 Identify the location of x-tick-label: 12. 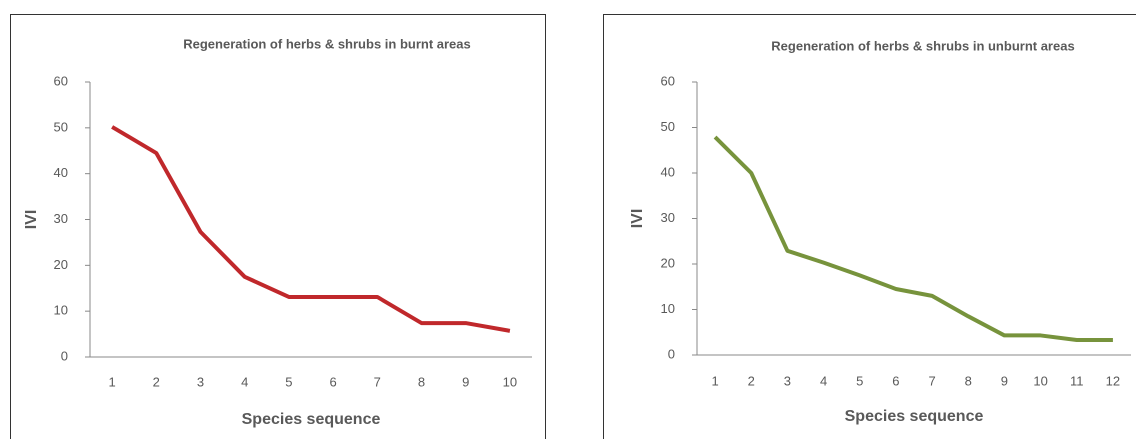
(1113, 380).